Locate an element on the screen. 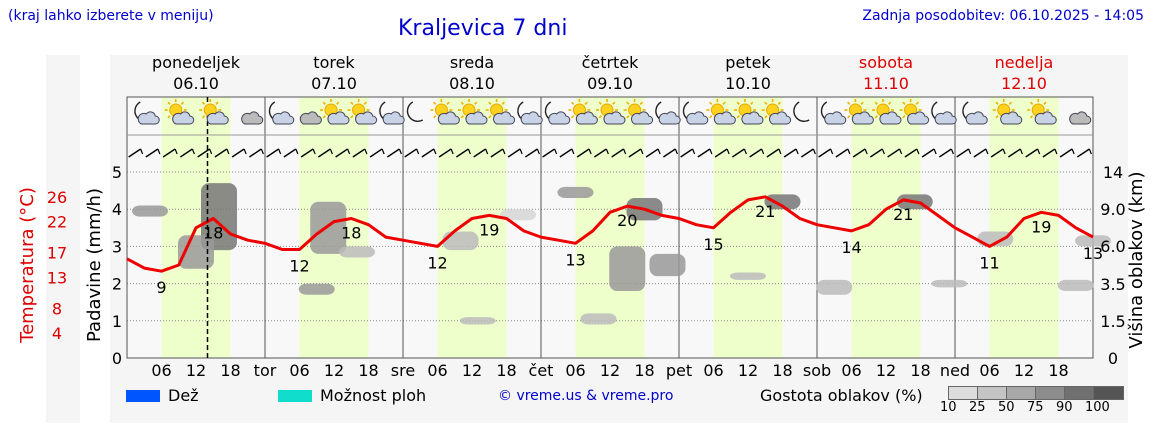 The height and width of the screenshot is (443, 1152). cloud-icon is located at coordinates (252, 118).